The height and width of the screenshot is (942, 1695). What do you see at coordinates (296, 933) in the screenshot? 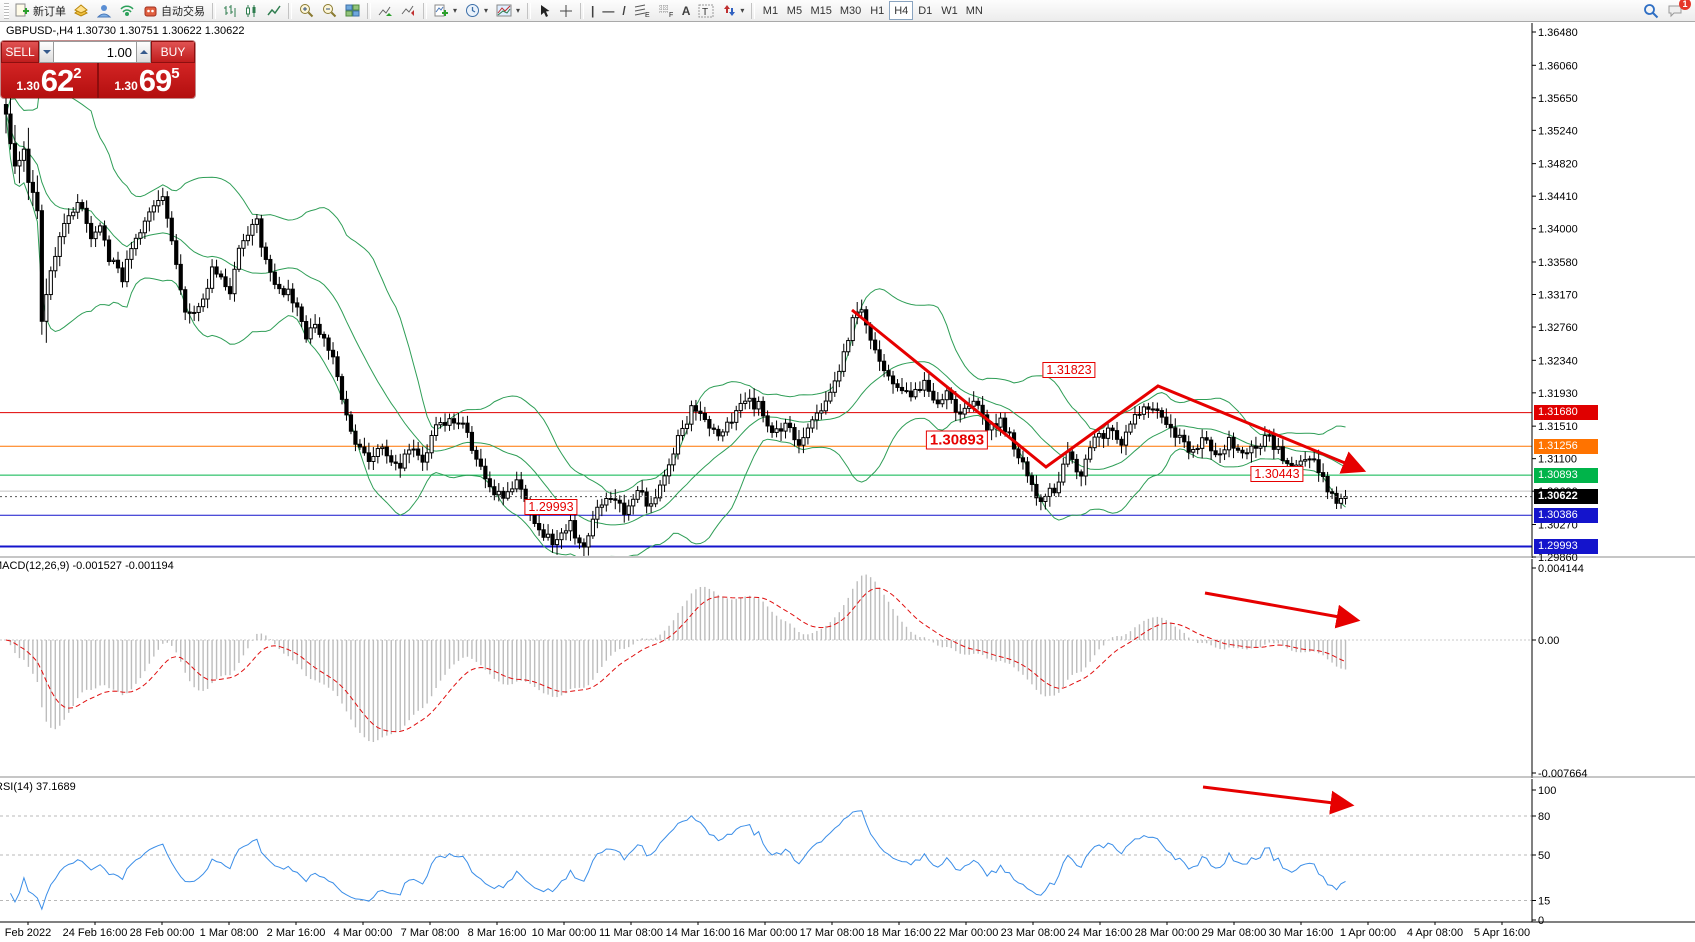
I see `time-axis-label: 2 Mar 16:00` at bounding box center [296, 933].